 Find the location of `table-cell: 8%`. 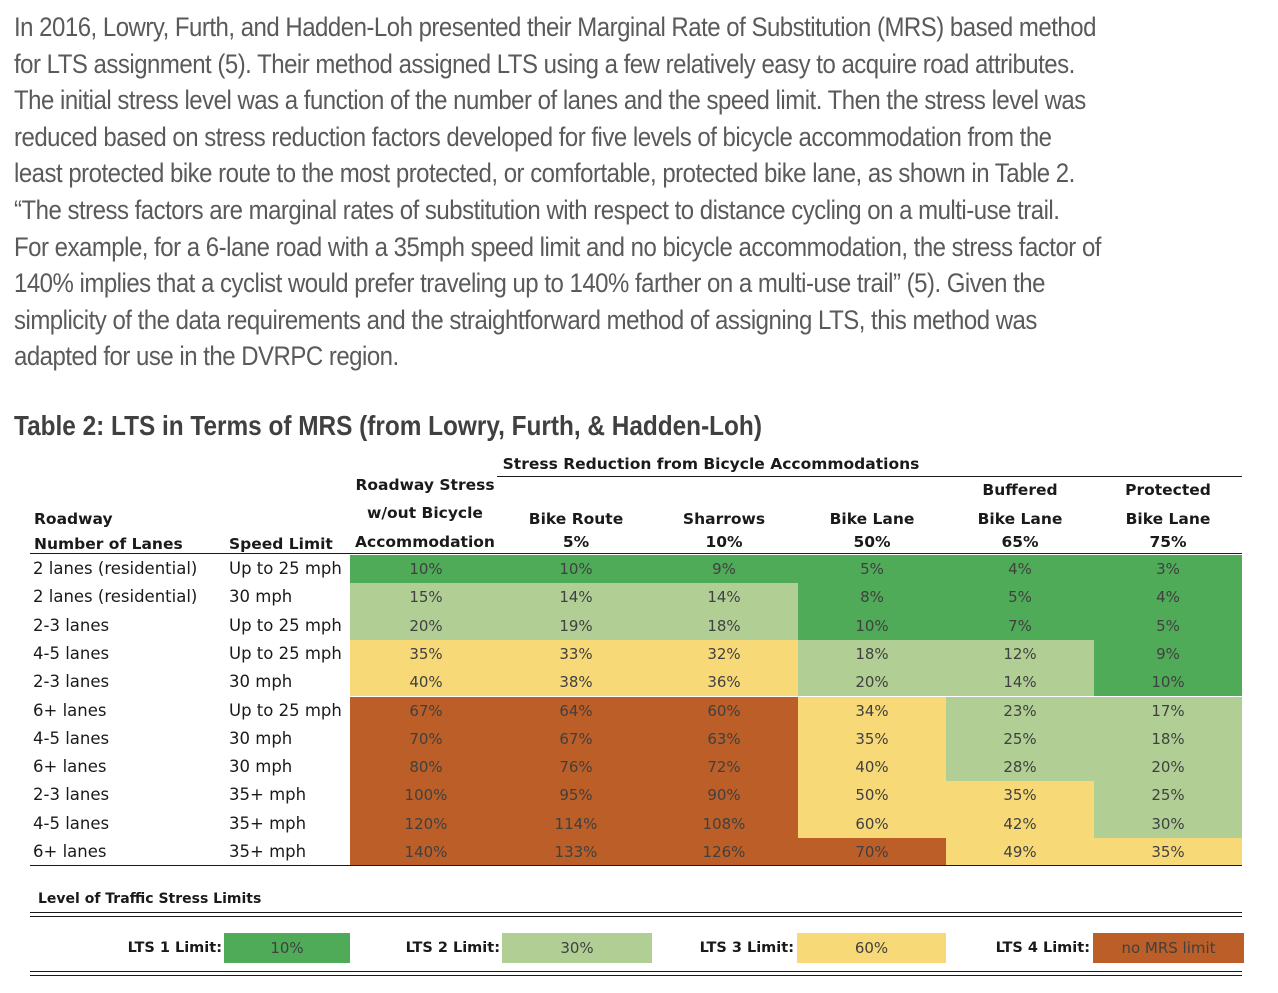

table-cell: 8% is located at coordinates (872, 597).